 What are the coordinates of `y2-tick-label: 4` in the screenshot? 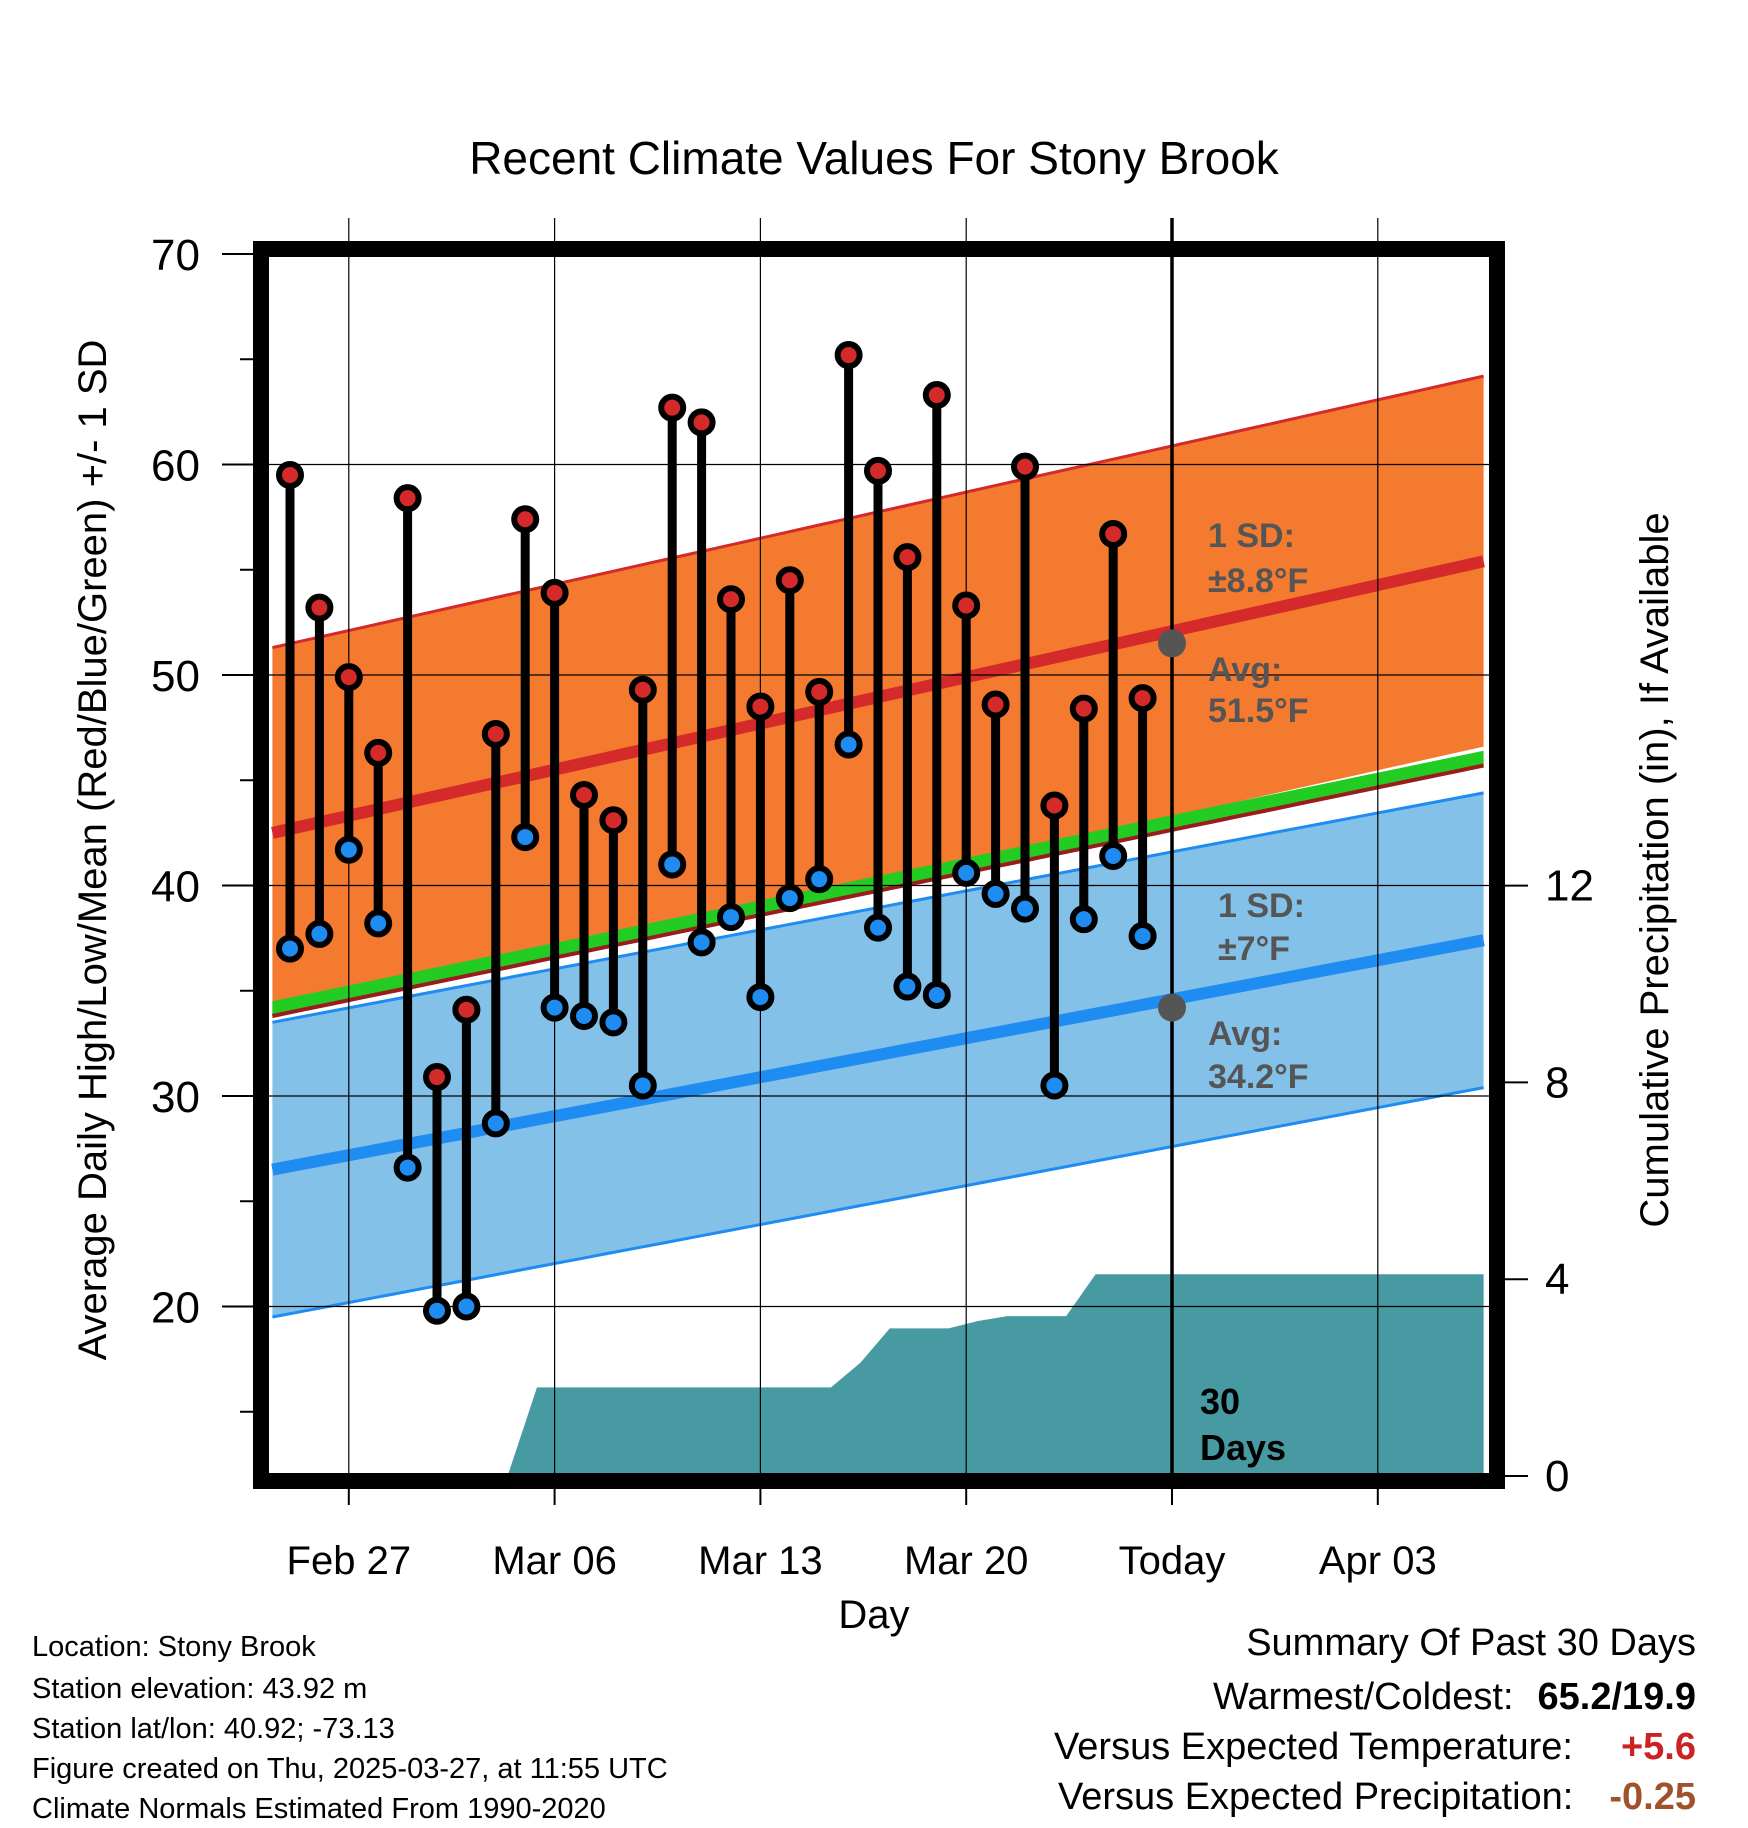 It's located at (1557, 1279).